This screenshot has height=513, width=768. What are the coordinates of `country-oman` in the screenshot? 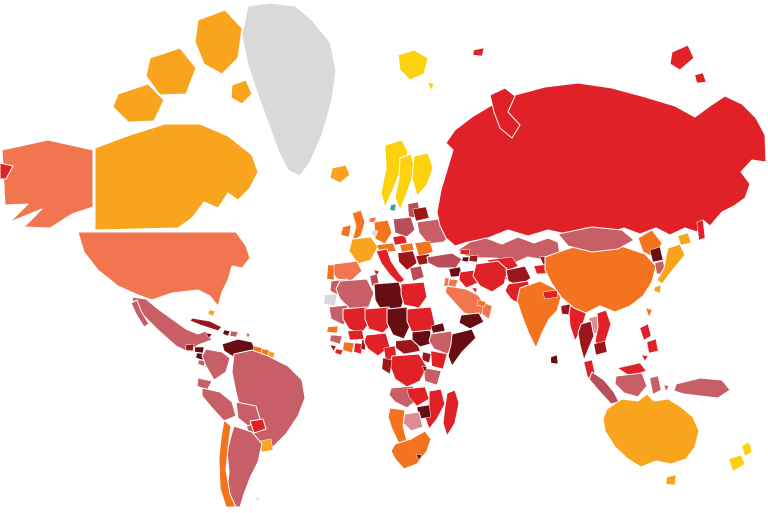 It's located at (487, 311).